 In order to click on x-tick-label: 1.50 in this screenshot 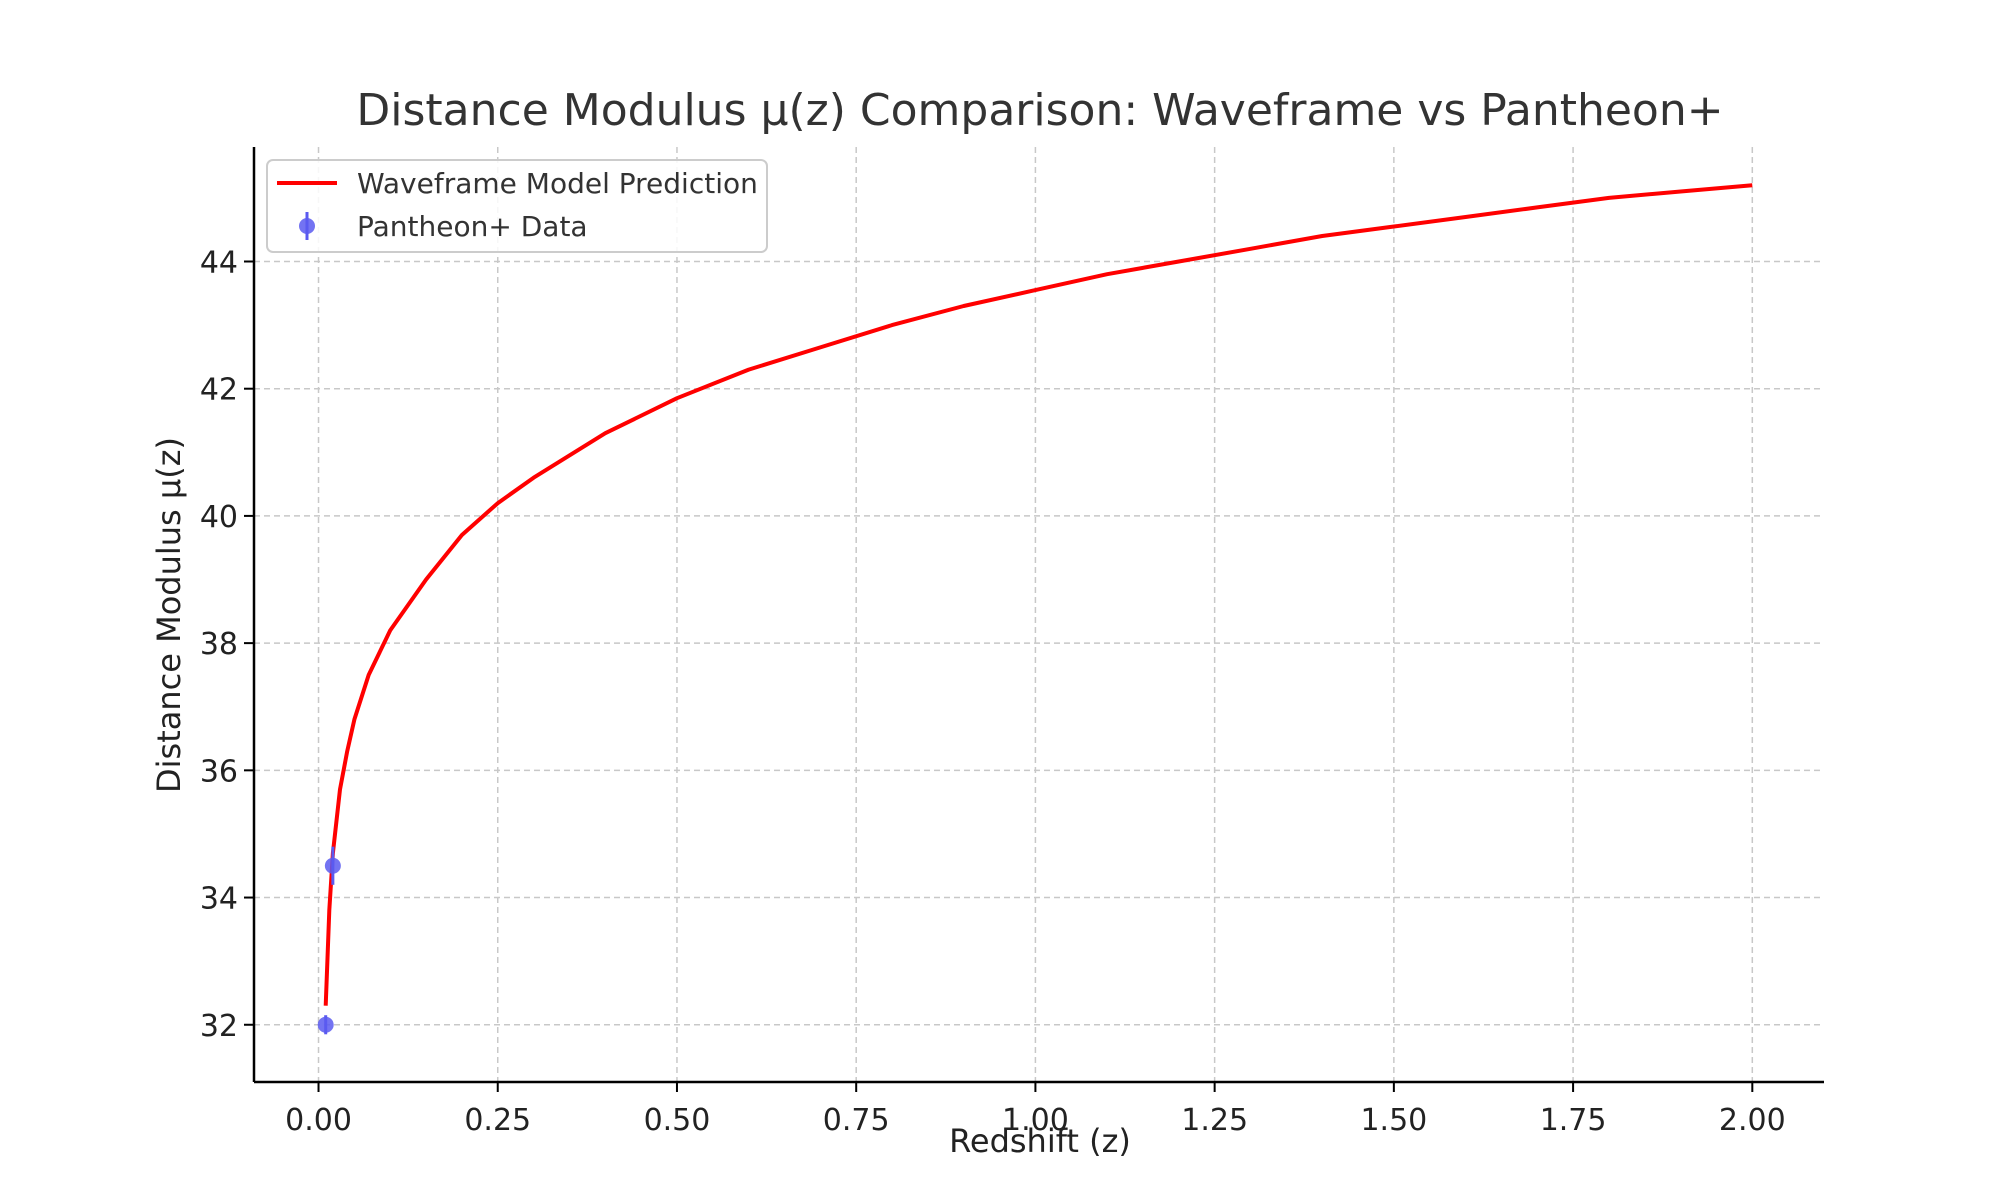, I will do `click(1393, 1120)`.